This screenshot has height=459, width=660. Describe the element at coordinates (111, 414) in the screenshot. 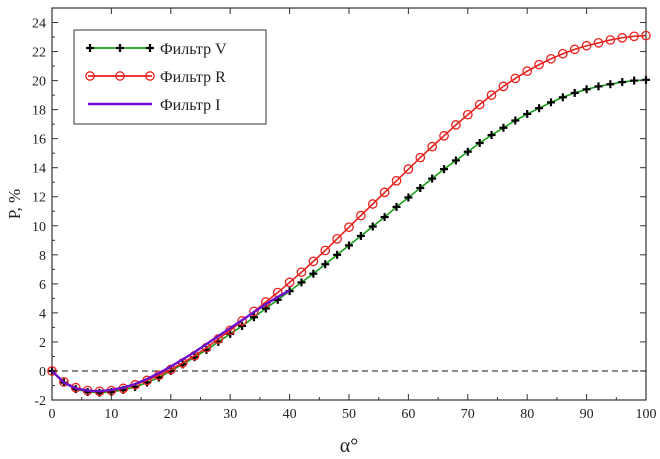

I see `x-tick-label: 10` at that location.